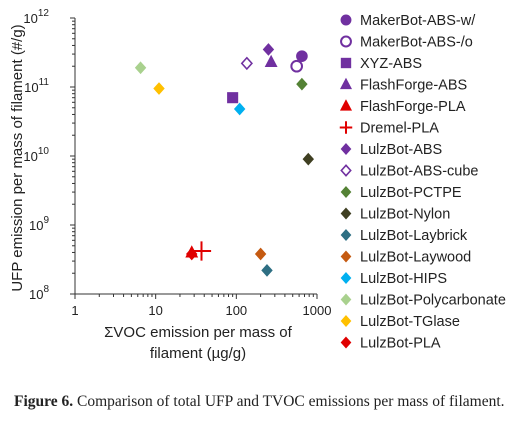 The image size is (522, 436). I want to click on x-tick-label: 1000, so click(317, 310).